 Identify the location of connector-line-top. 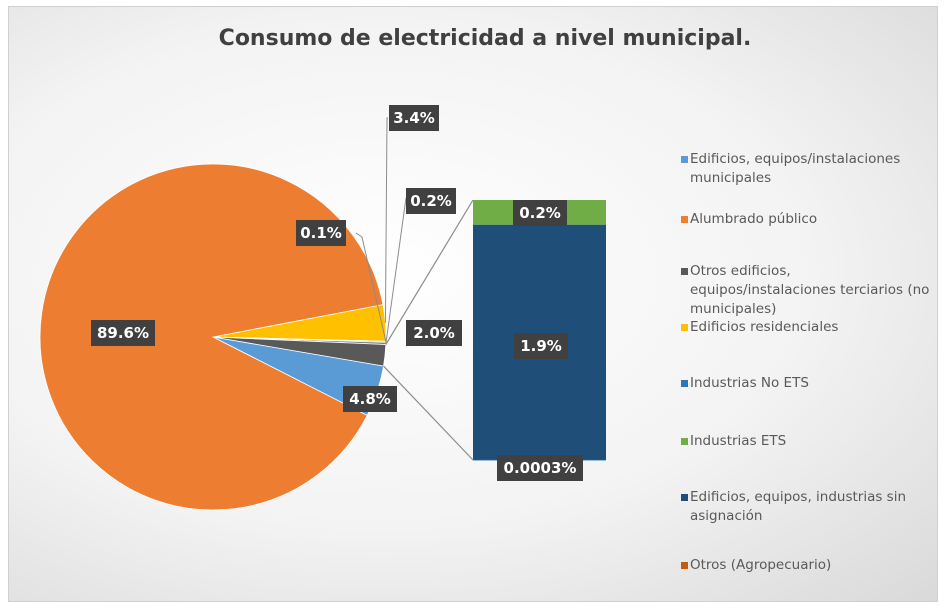
(429, 272).